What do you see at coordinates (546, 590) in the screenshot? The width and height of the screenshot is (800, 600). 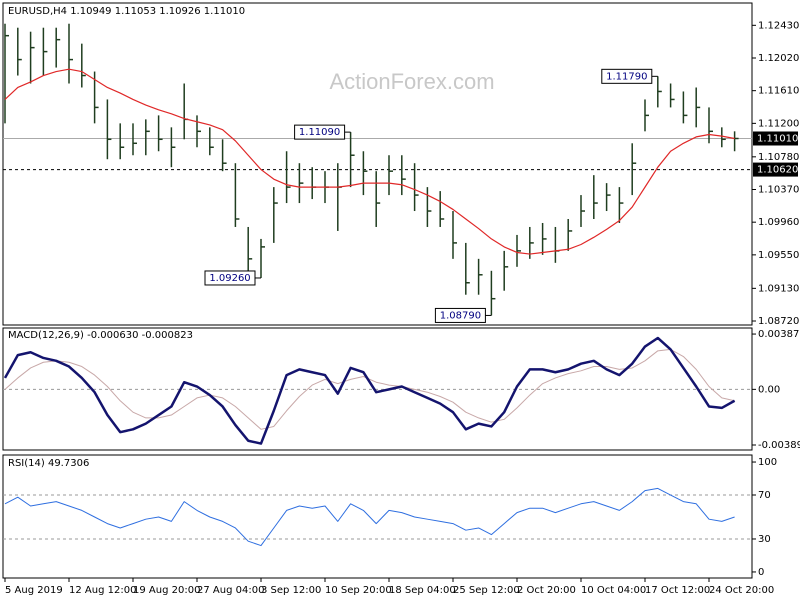 I see `x-tick-label: 2 Oct 20:00` at bounding box center [546, 590].